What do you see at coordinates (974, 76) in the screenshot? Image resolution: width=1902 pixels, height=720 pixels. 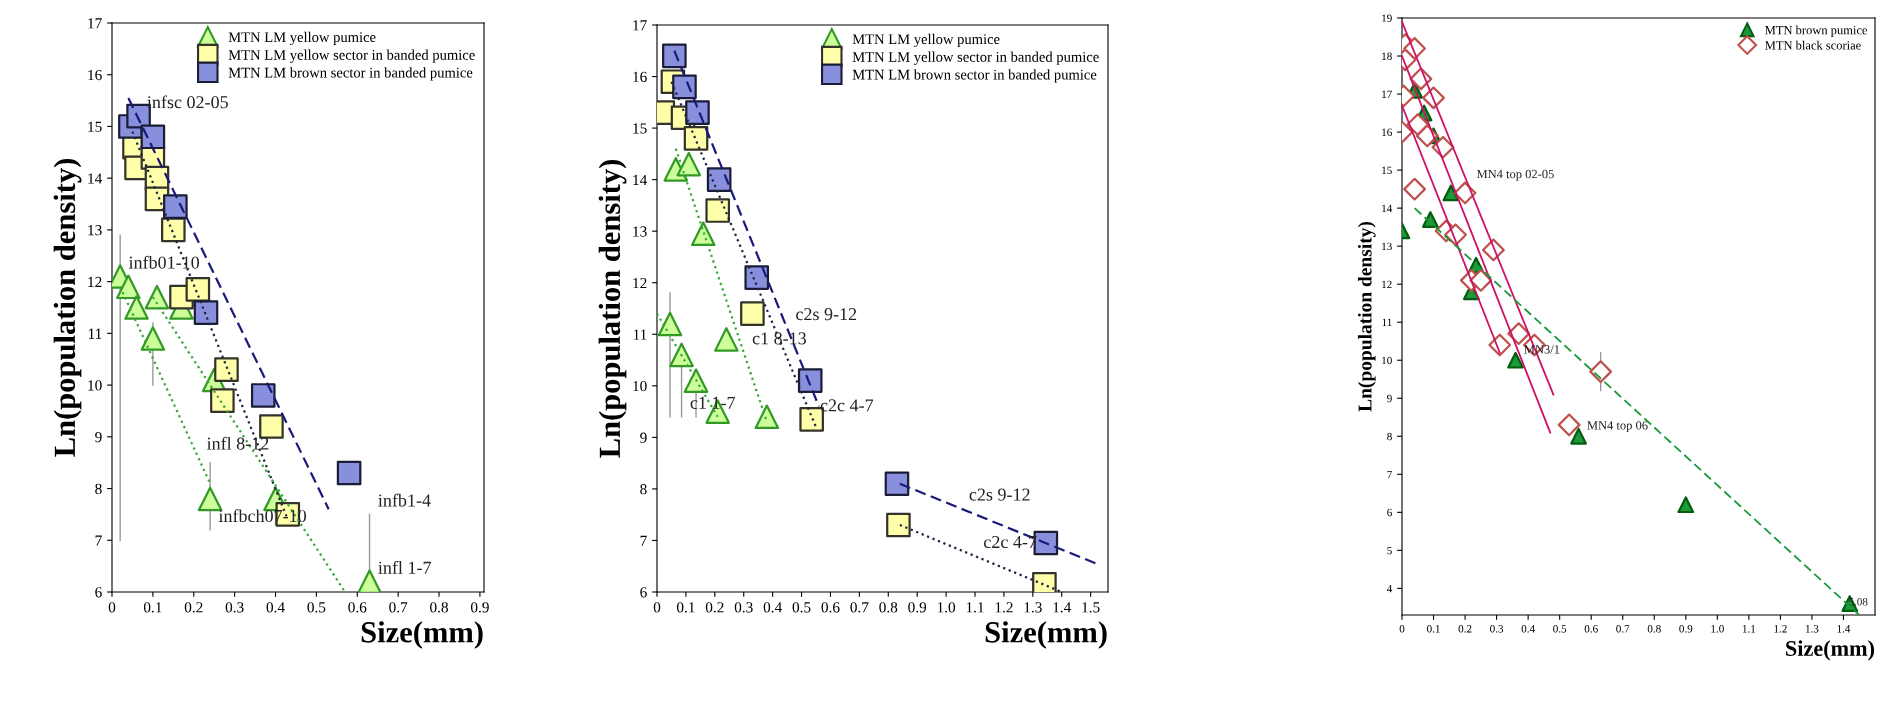 I see `legend-label: MTN LM brown sector in banded pumice` at bounding box center [974, 76].